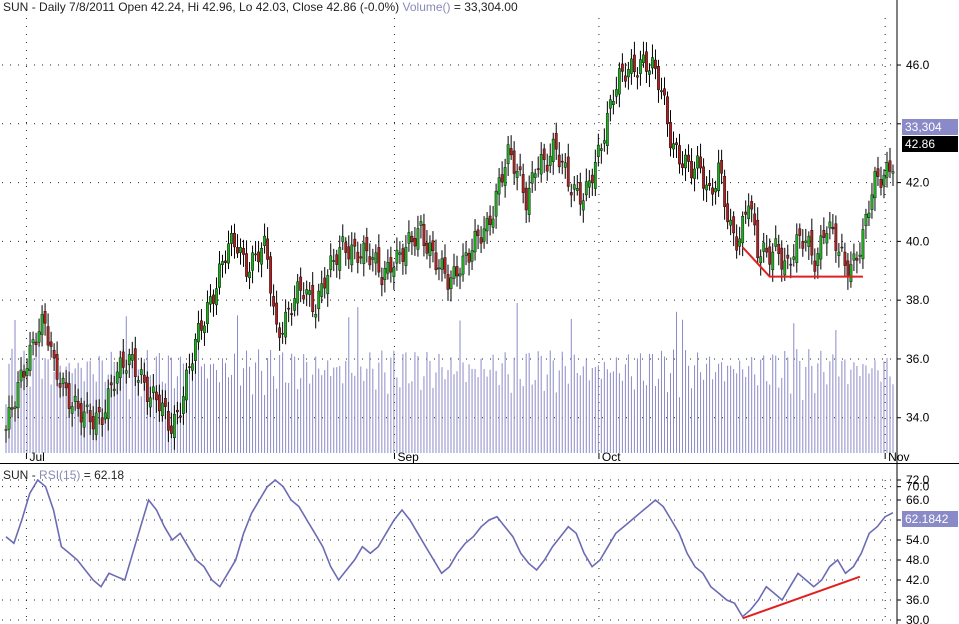  I want to click on month-tick-label: Jul, so click(36, 457).